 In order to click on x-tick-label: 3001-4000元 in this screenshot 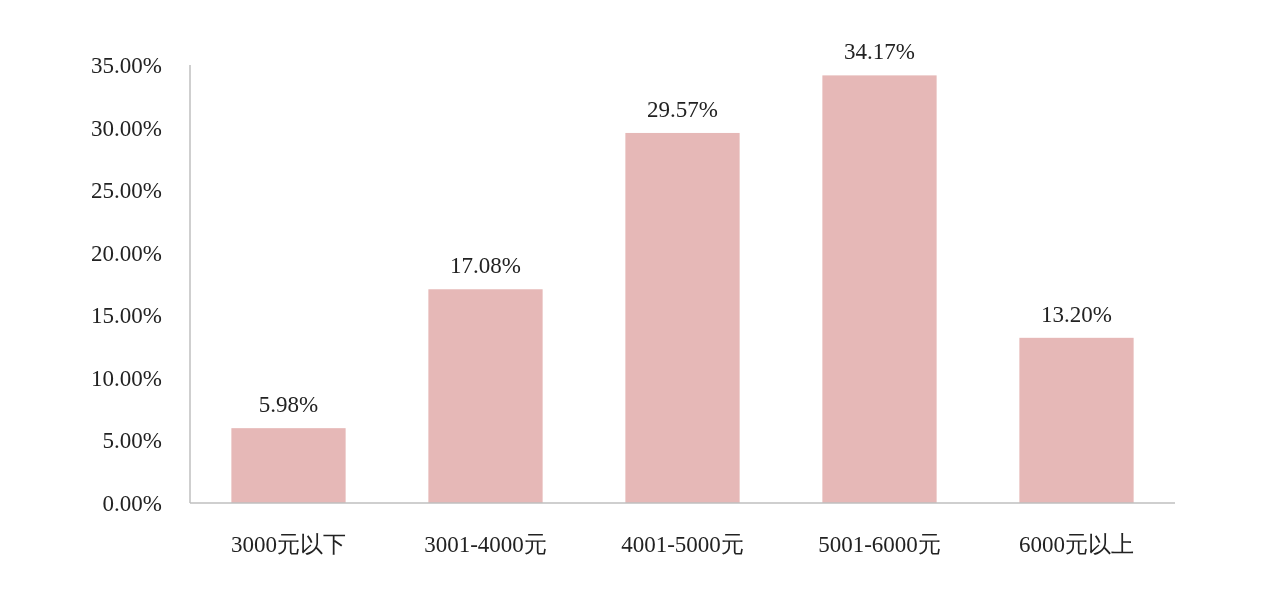, I will do `click(485, 544)`.